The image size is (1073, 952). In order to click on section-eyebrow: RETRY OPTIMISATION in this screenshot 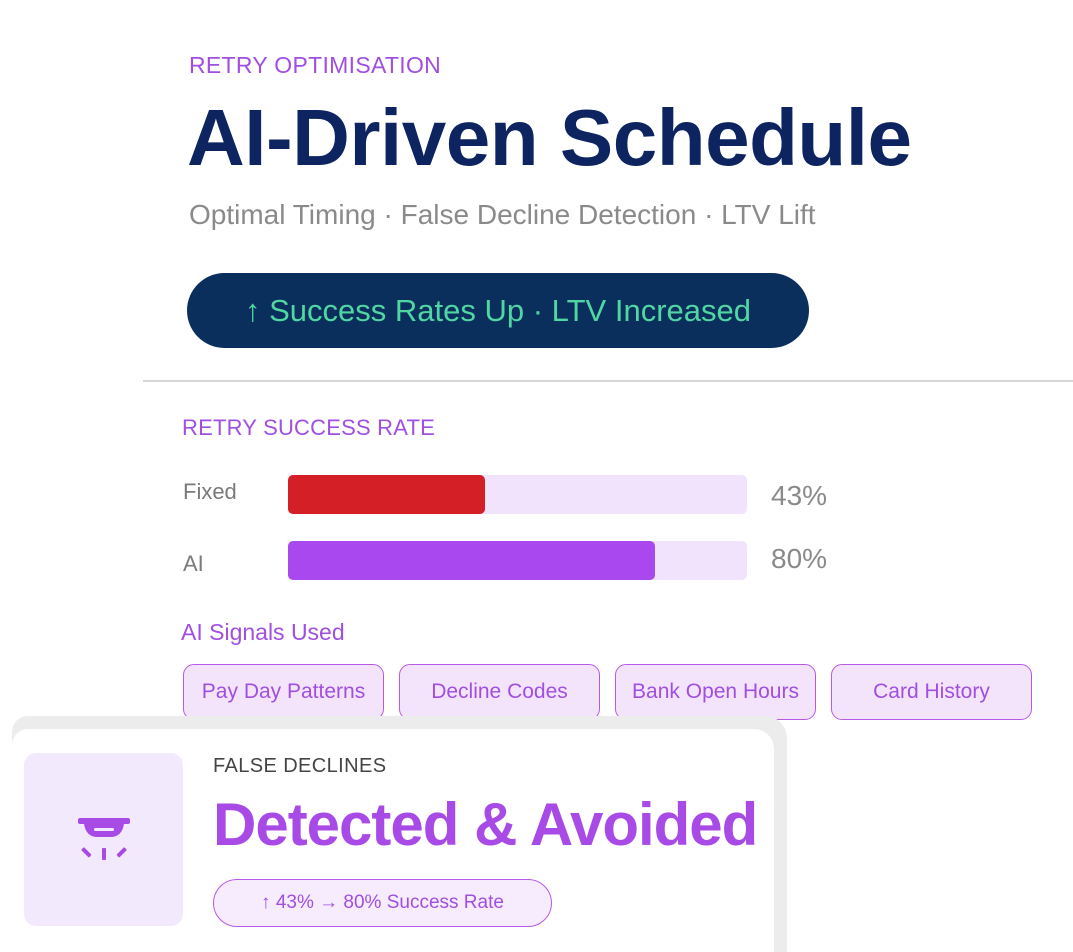, I will do `click(315, 65)`.